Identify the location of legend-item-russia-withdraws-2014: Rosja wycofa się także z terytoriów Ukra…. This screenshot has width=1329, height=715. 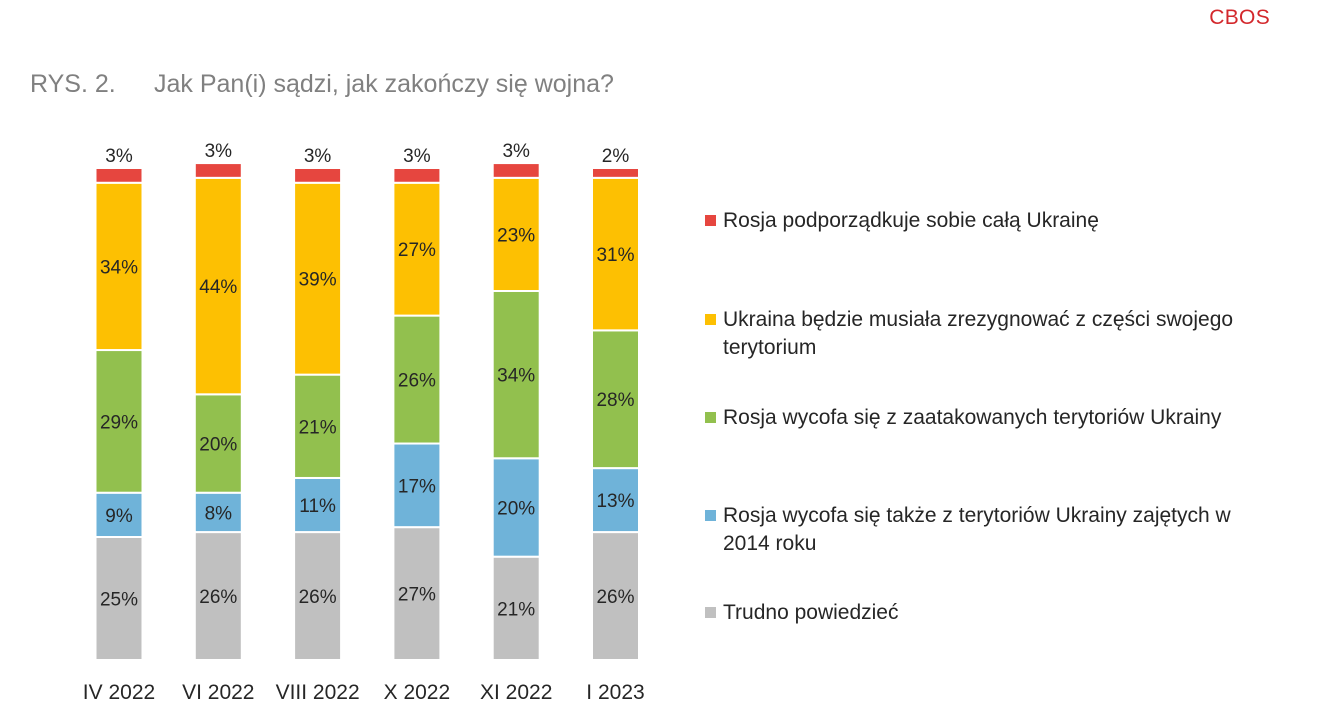
(985, 530).